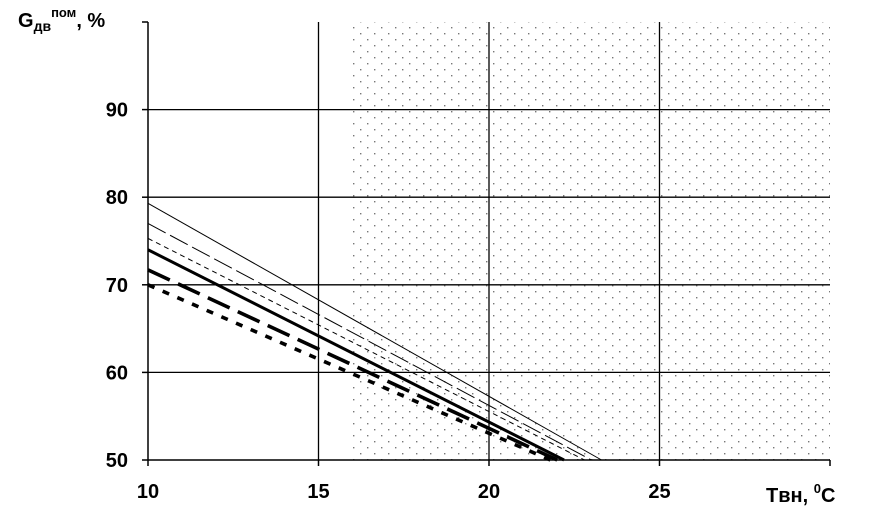 This screenshot has width=870, height=512. Describe the element at coordinates (117, 461) in the screenshot. I see `y-tick-label: 50` at that location.